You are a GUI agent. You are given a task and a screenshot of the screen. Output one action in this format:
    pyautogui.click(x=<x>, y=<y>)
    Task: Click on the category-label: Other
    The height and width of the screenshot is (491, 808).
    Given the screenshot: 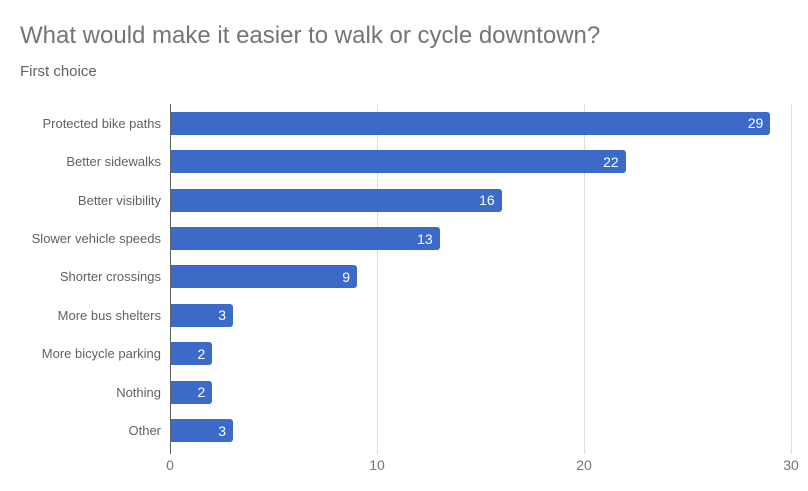 What is the action you would take?
    pyautogui.click(x=144, y=431)
    